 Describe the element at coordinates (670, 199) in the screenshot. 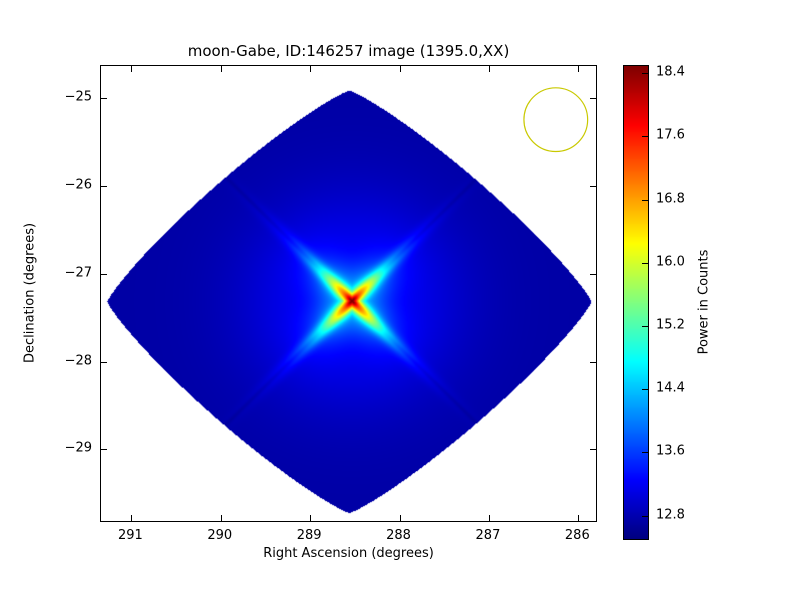

I see `colorbar-tick-label: 16.8` at that location.